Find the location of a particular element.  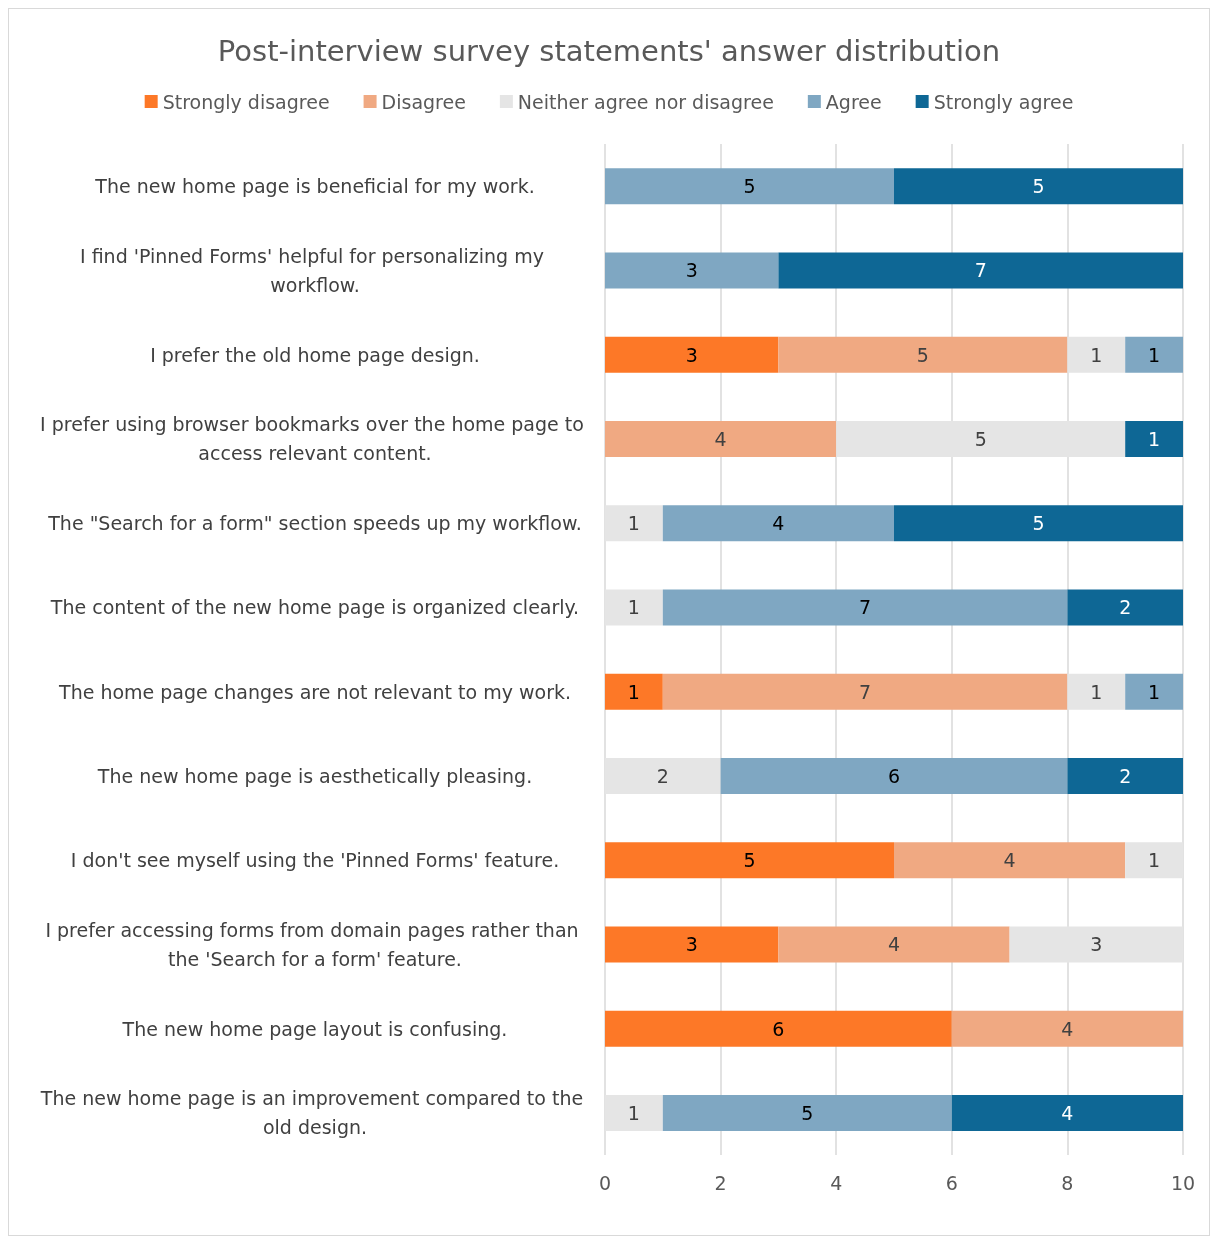

x-tick-label: 8 is located at coordinates (1067, 1182).